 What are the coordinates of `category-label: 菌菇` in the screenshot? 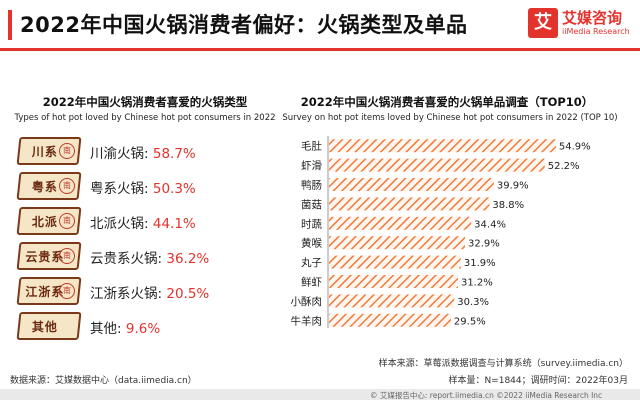 It's located at (311, 204).